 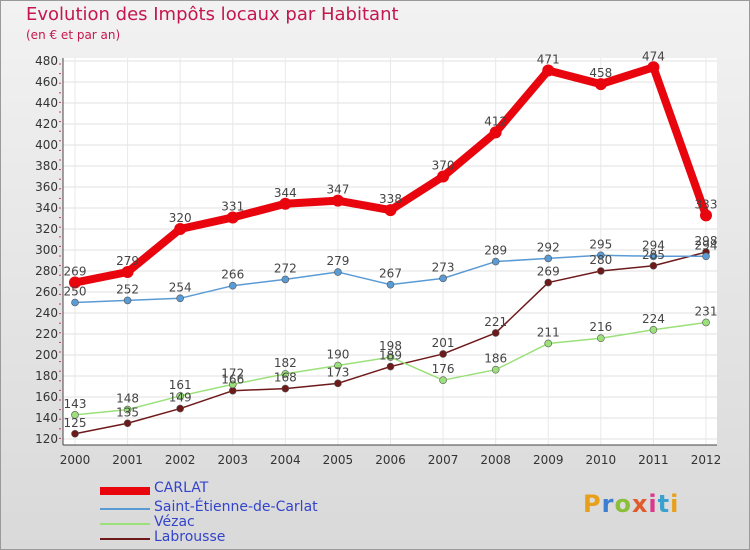 What do you see at coordinates (495, 322) in the screenshot?
I see `data-label-labrousse-2008: 221` at bounding box center [495, 322].